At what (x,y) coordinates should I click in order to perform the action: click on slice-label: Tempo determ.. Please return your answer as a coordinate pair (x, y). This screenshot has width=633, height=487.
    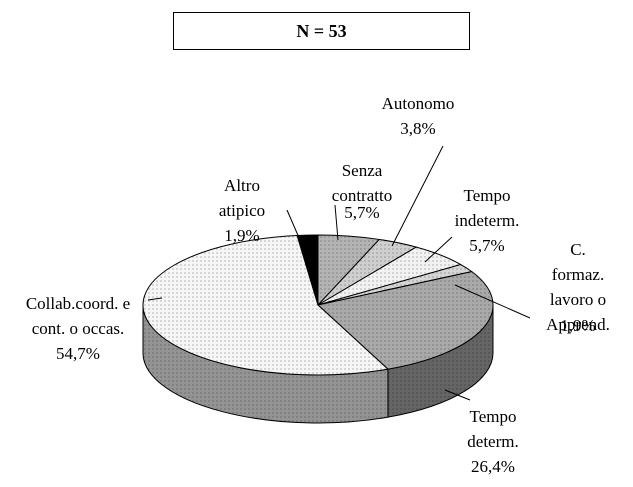
    Looking at the image, I should click on (493, 429).